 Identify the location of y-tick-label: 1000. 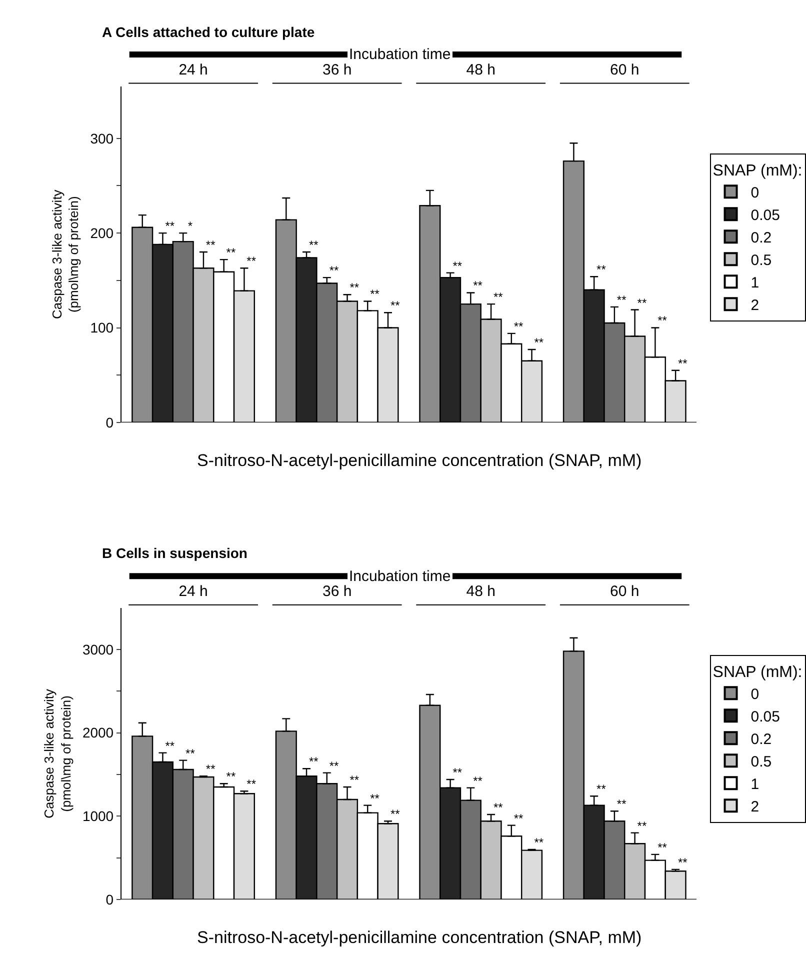
(98, 816).